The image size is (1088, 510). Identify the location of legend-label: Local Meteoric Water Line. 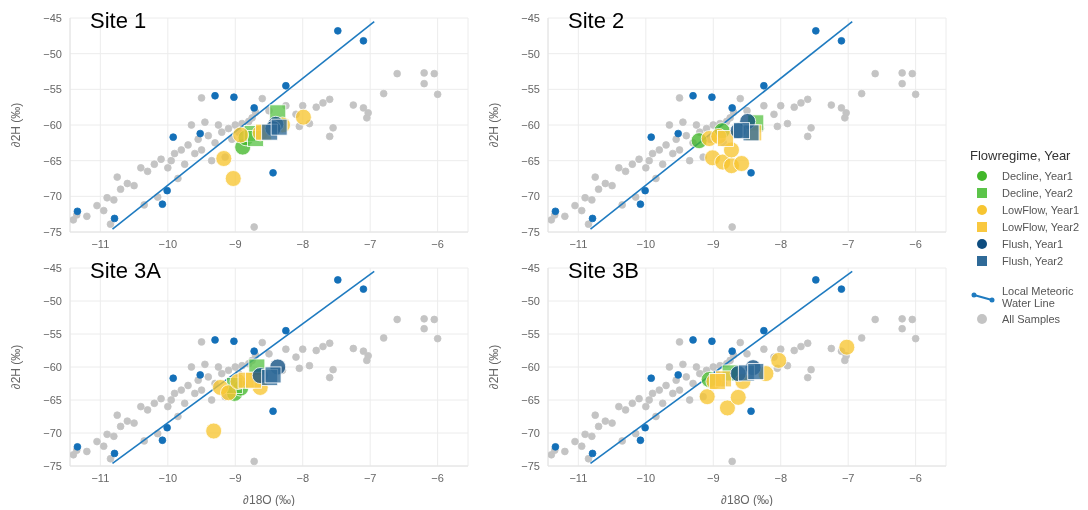
(1038, 297).